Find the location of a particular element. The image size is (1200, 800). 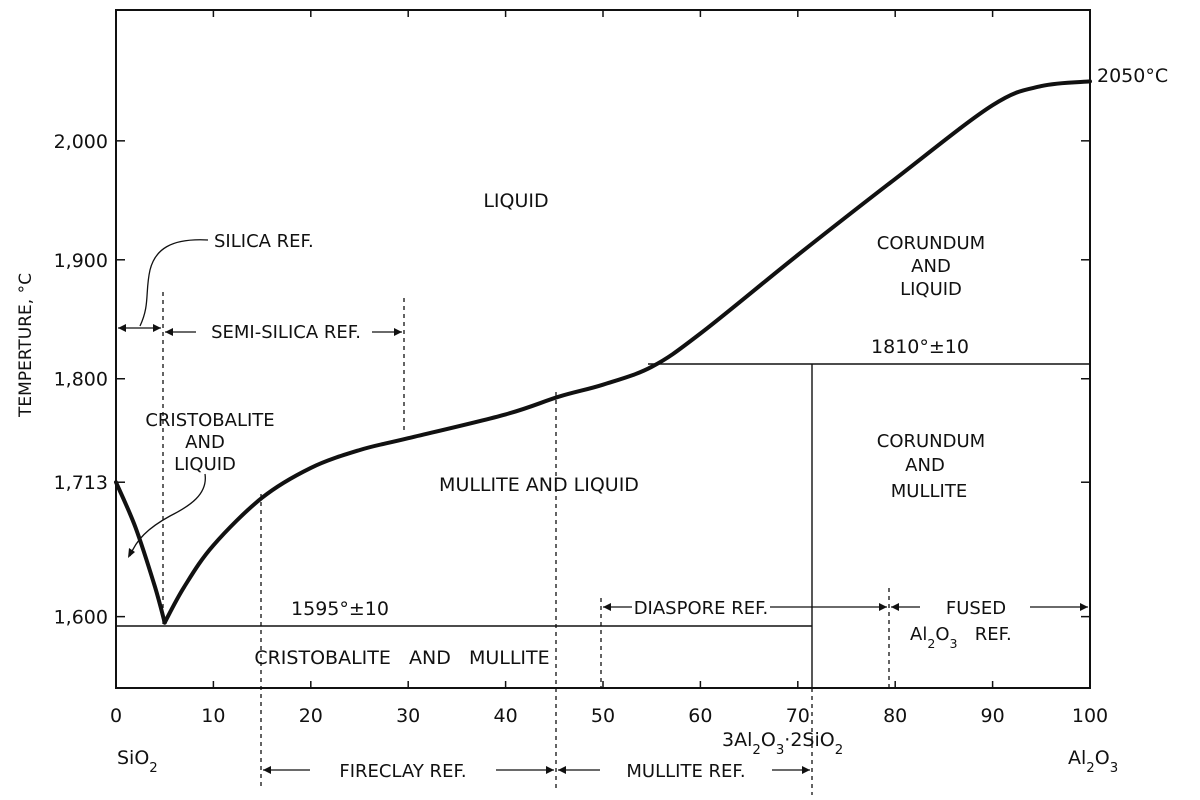

silica-ref-label: SILICA REF. is located at coordinates (264, 241).